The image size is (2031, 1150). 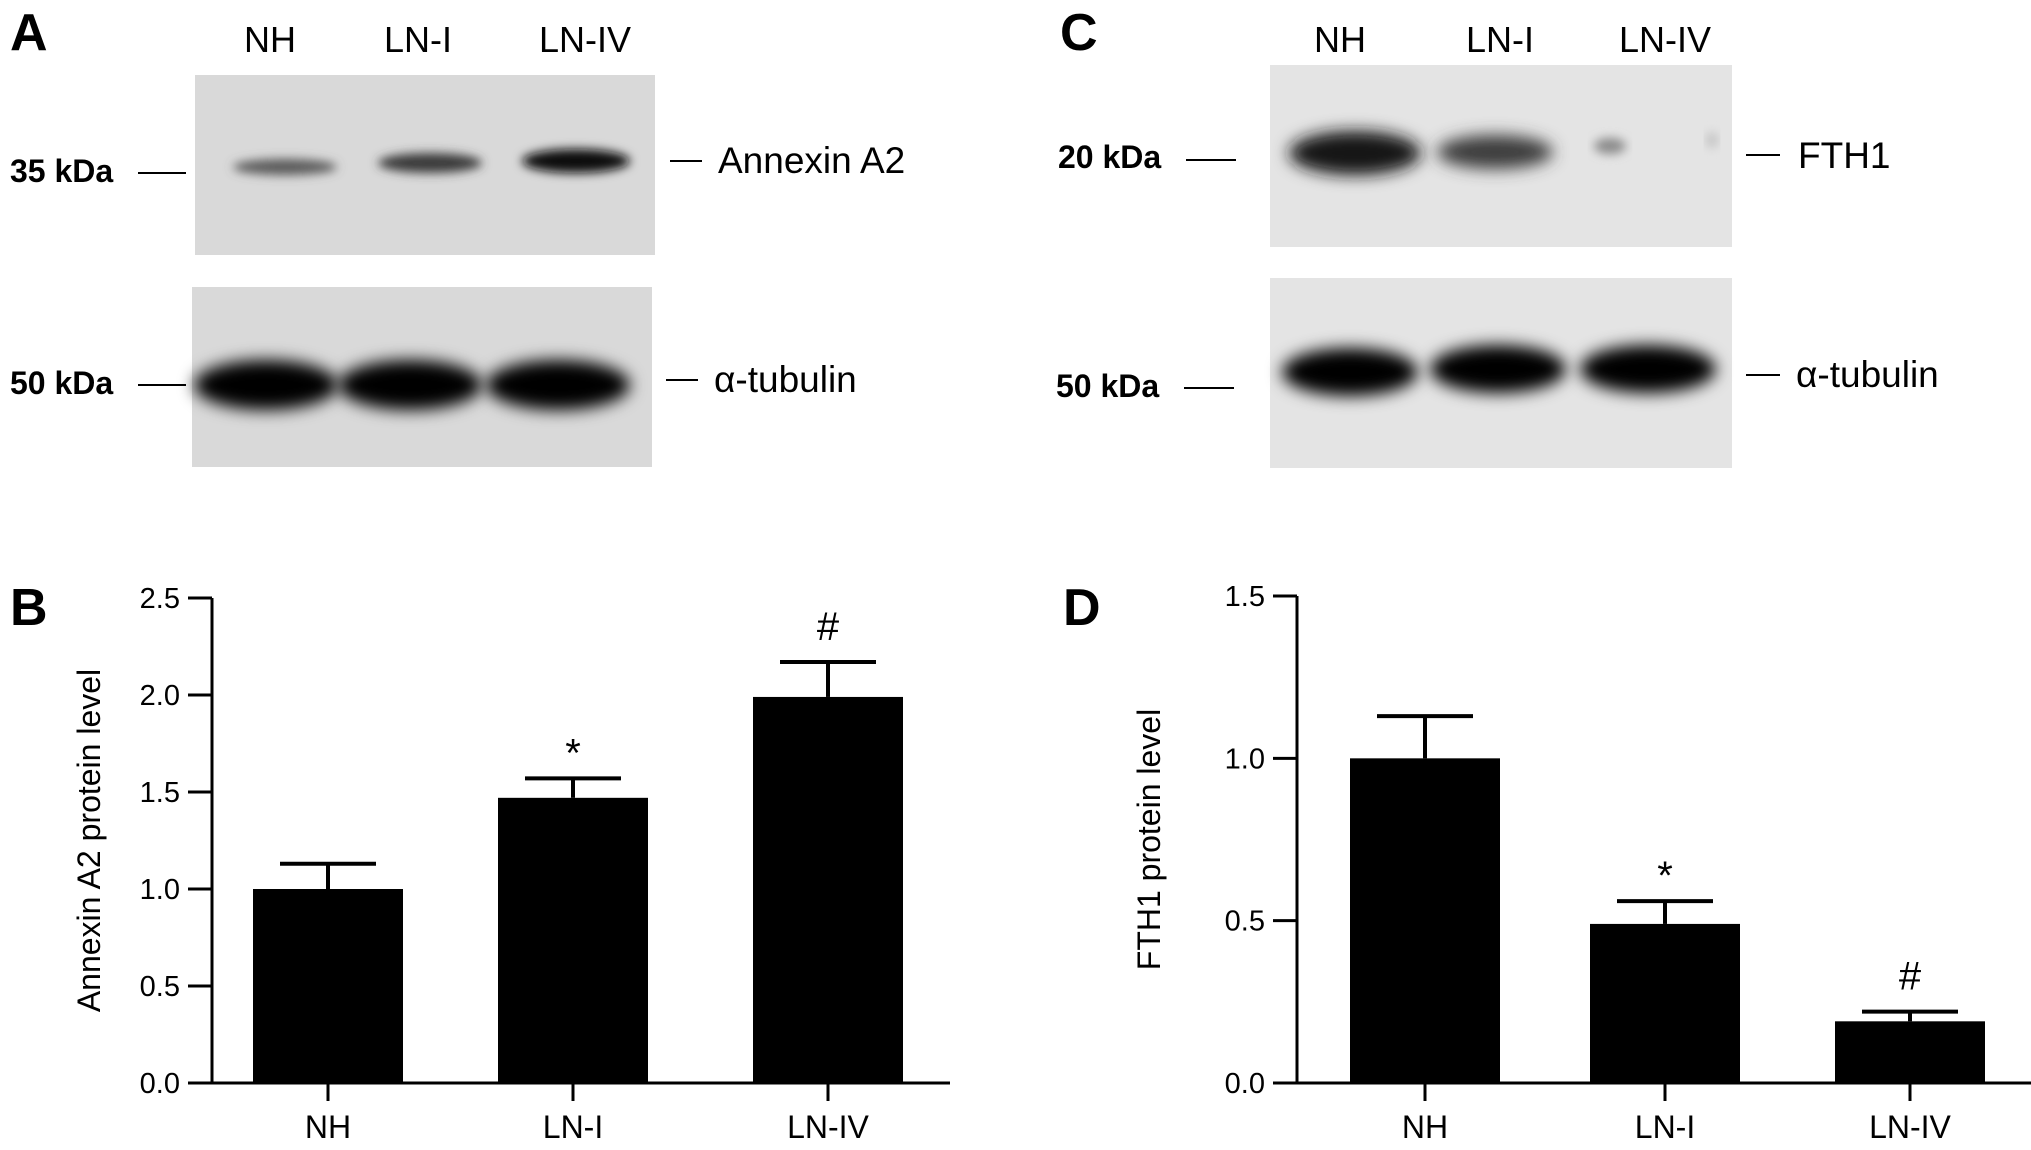 I want to click on label-tubulin-c: α-tubulin, so click(x=1867, y=374).